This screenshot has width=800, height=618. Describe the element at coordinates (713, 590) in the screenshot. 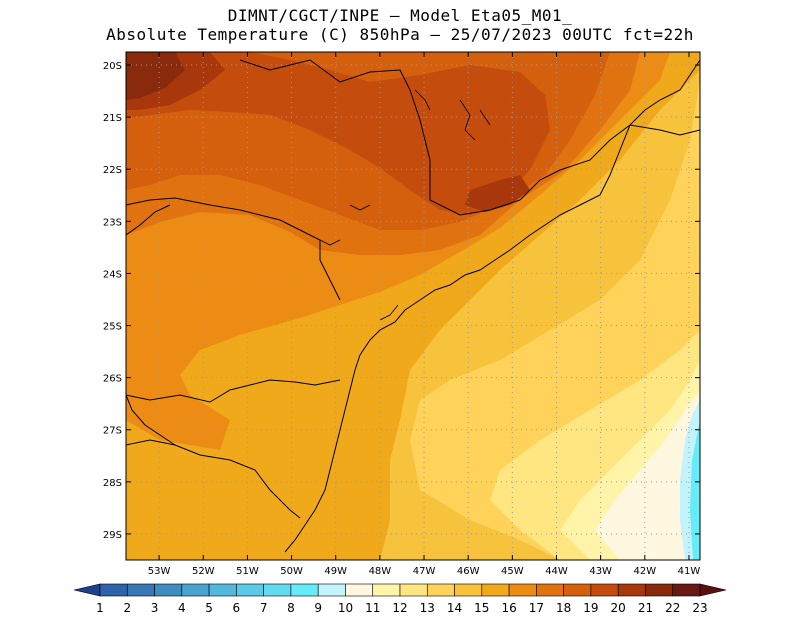

I see `colorbar-arrow-high` at that location.